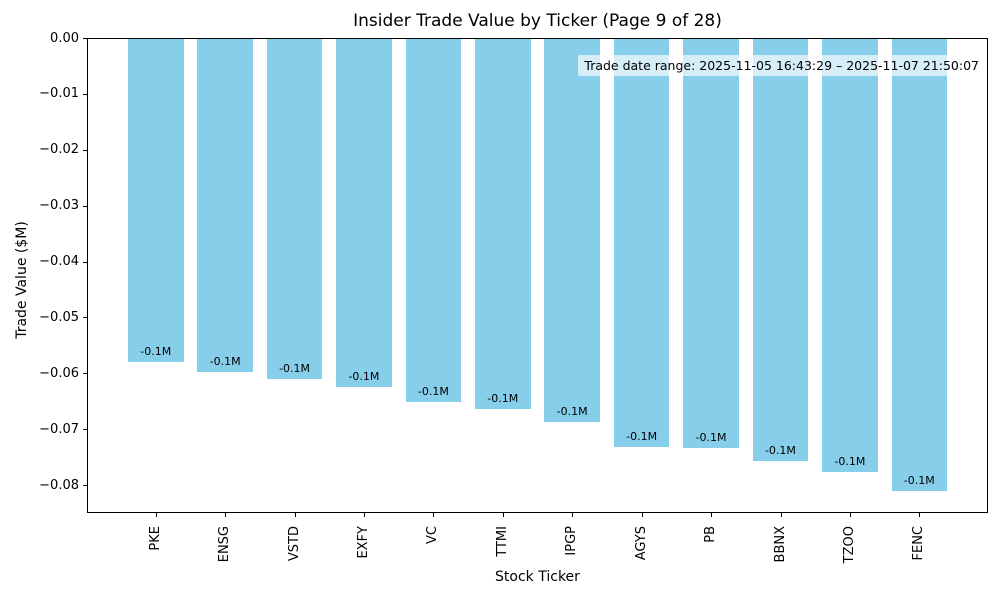  I want to click on x-tick-label-text: IPGP, so click(572, 541).